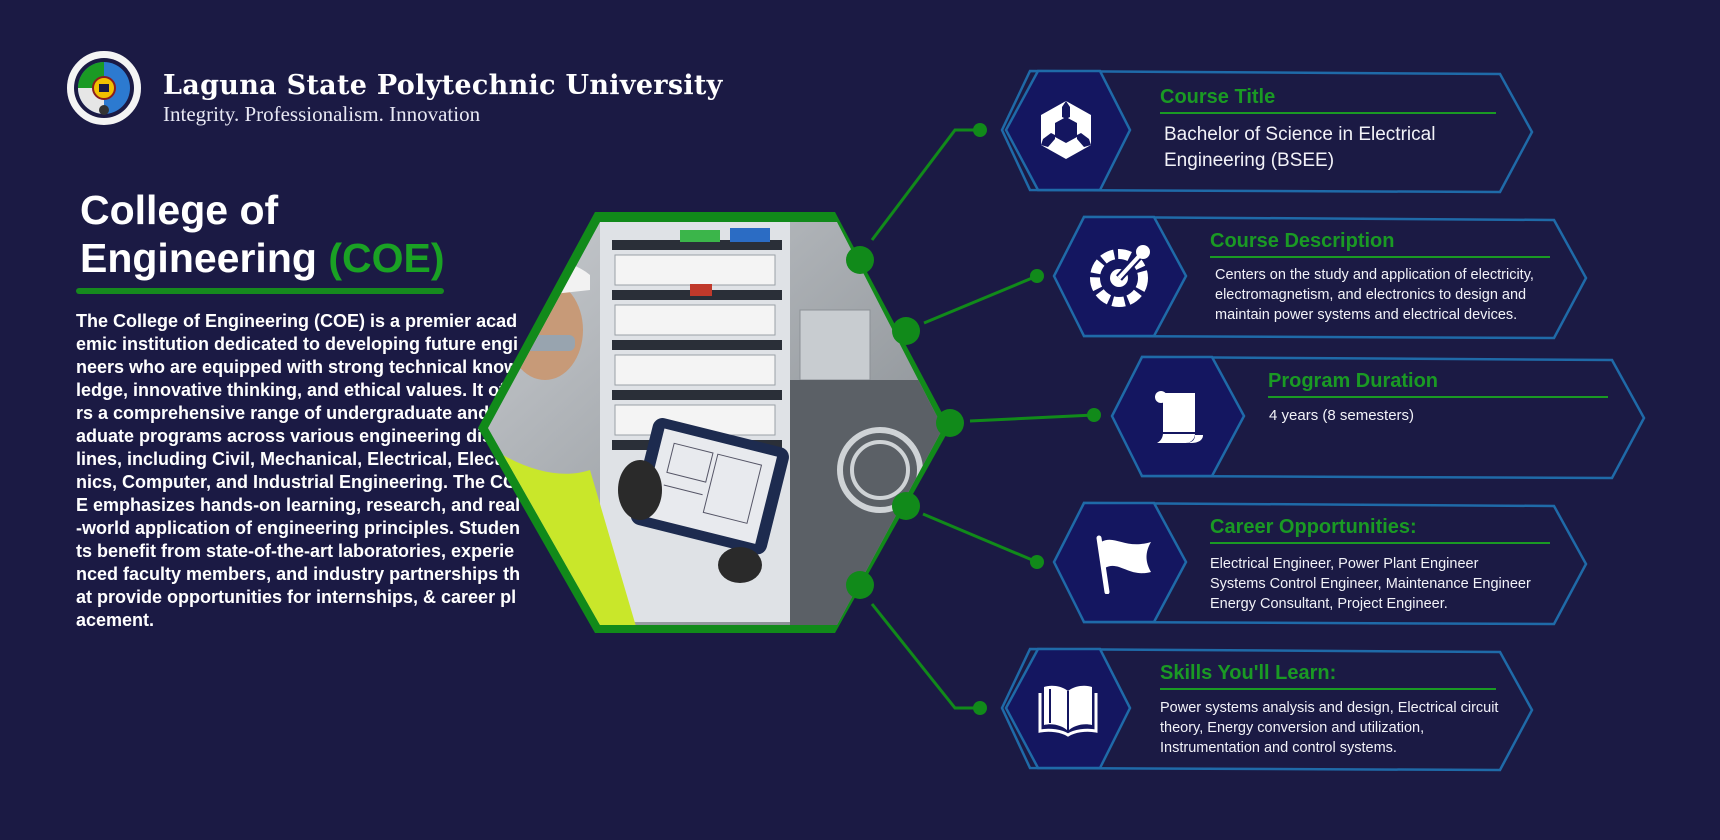 The image size is (1720, 840). I want to click on page-title: College of Engineering (COE), so click(262, 234).